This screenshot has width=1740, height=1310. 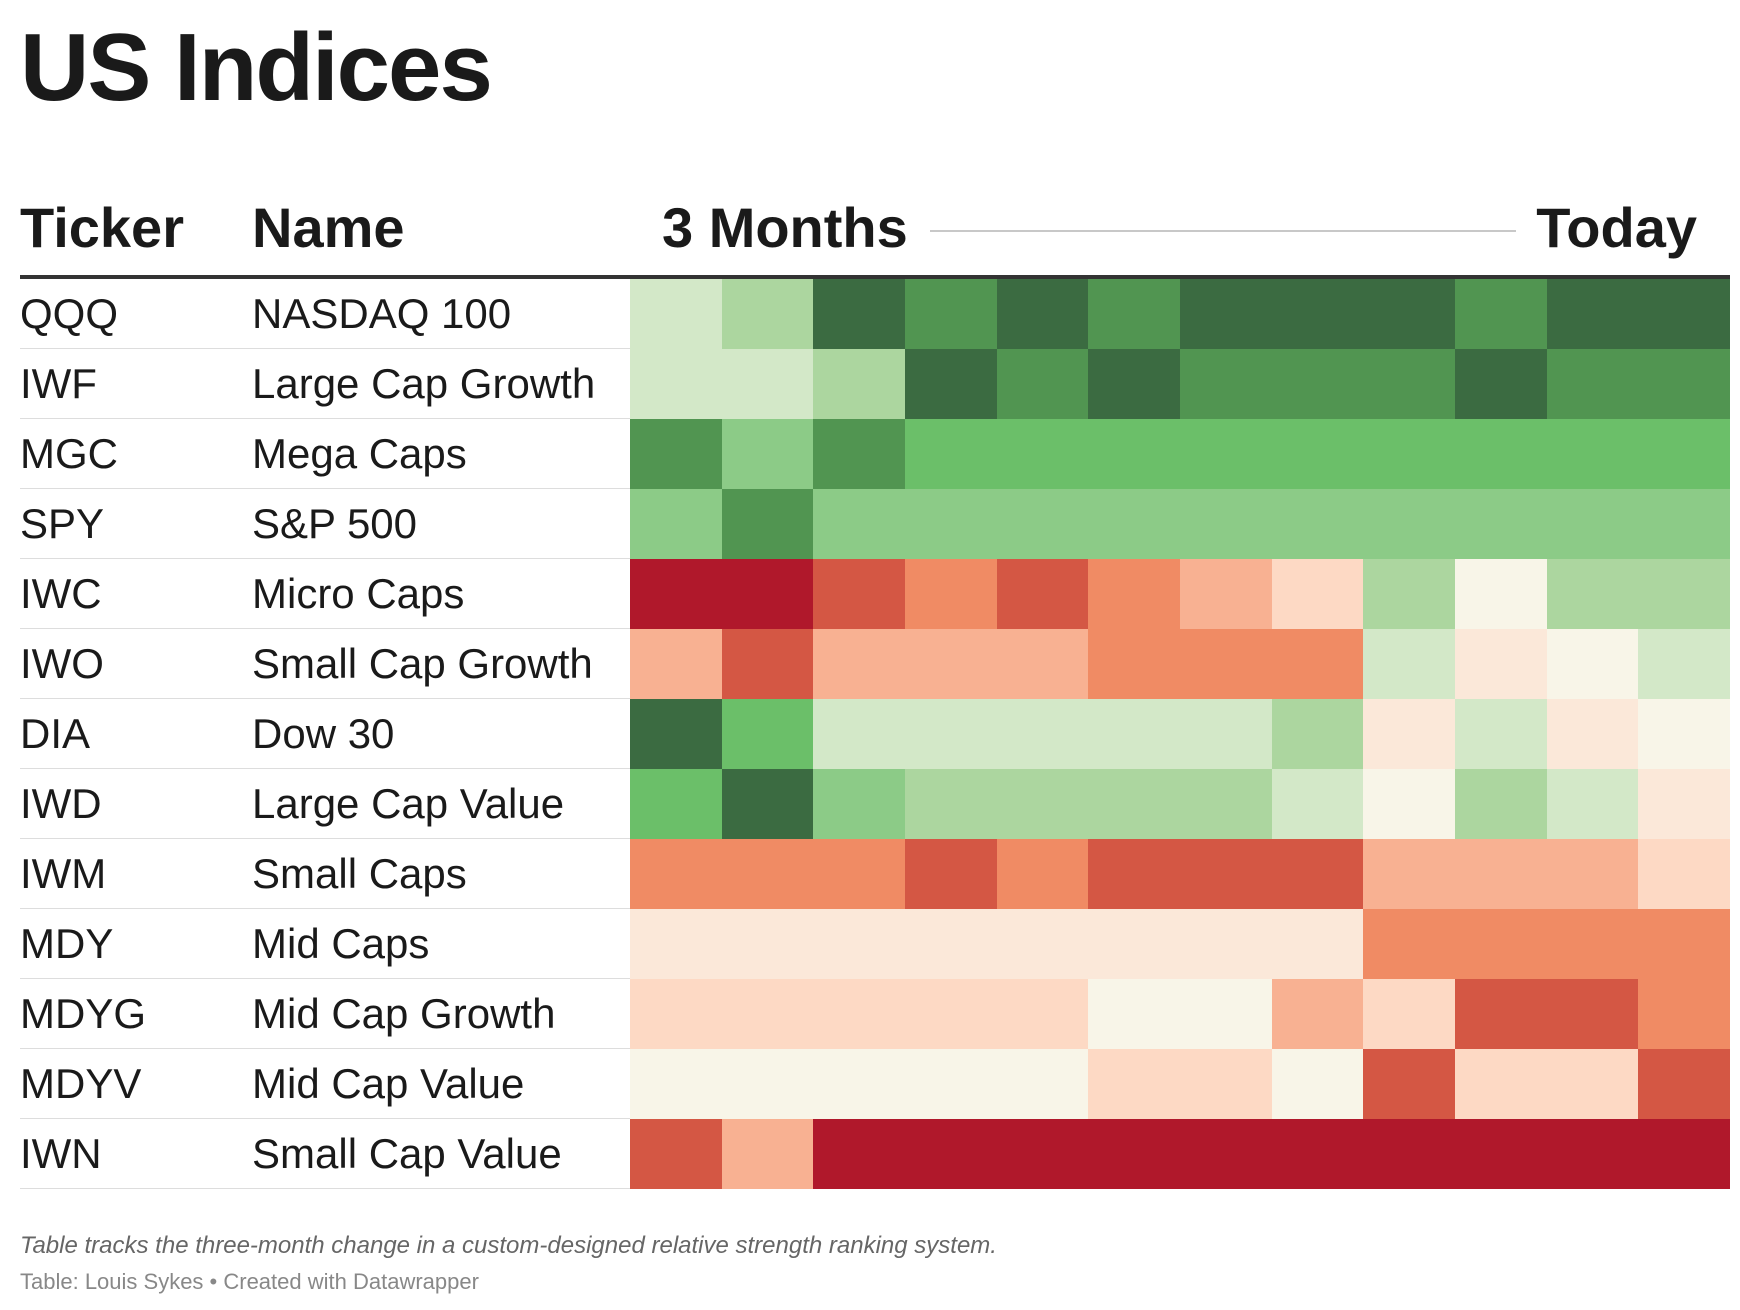 What do you see at coordinates (323, 733) in the screenshot?
I see `name-cell: Dow 30` at bounding box center [323, 733].